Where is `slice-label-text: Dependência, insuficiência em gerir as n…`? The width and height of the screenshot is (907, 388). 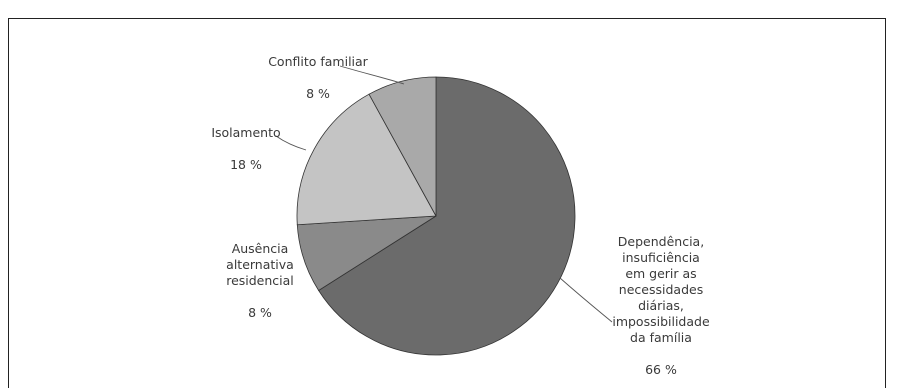
slice-label-text: Dependência, insuficiência em gerir as n… is located at coordinates (661, 289).